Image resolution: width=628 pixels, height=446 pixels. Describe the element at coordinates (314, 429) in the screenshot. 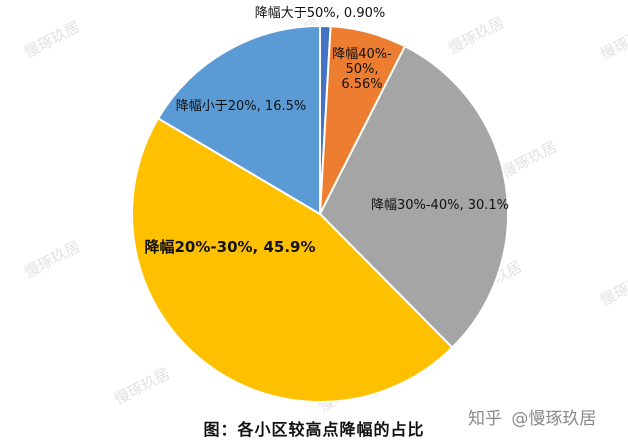

I see `chart-caption: 图：各小区较高点降幅的占比` at that location.